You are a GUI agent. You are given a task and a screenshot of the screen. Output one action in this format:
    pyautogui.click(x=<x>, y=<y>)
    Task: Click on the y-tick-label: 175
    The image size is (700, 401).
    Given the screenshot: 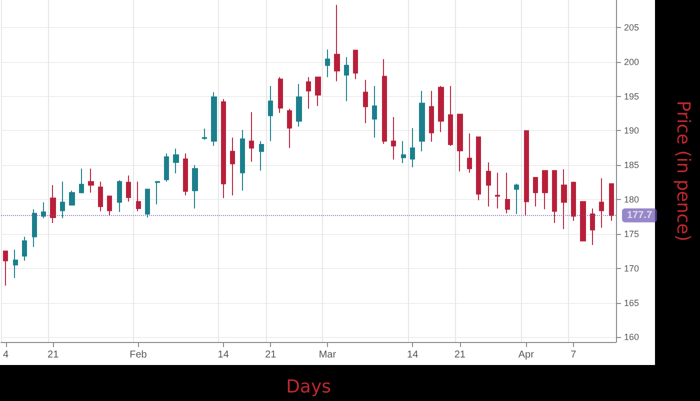 What is the action you would take?
    pyautogui.click(x=632, y=233)
    